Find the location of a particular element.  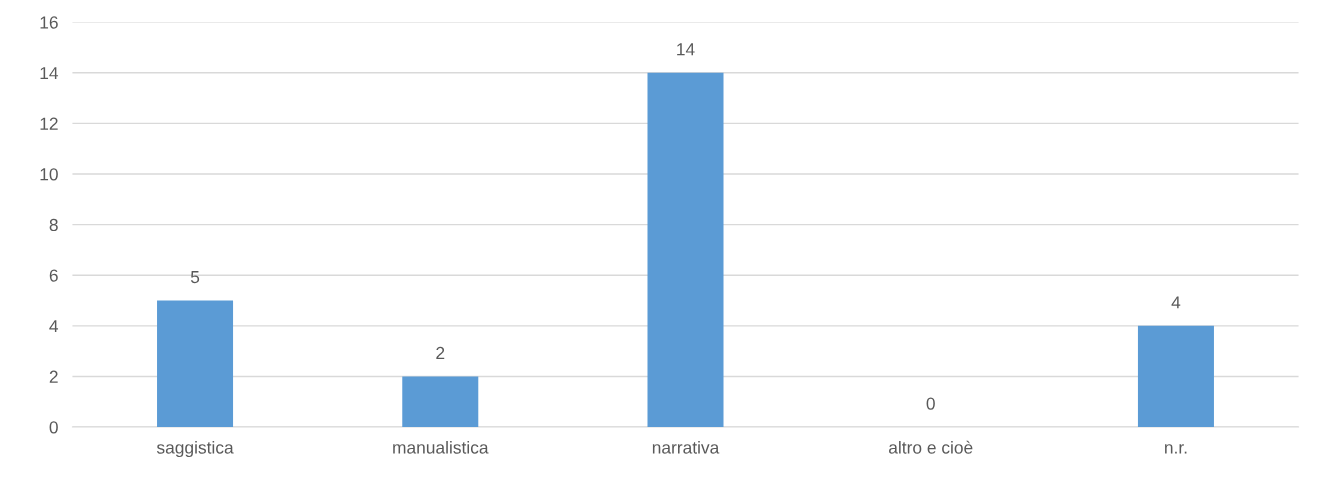

y-tick-label: 0 is located at coordinates (53, 427).